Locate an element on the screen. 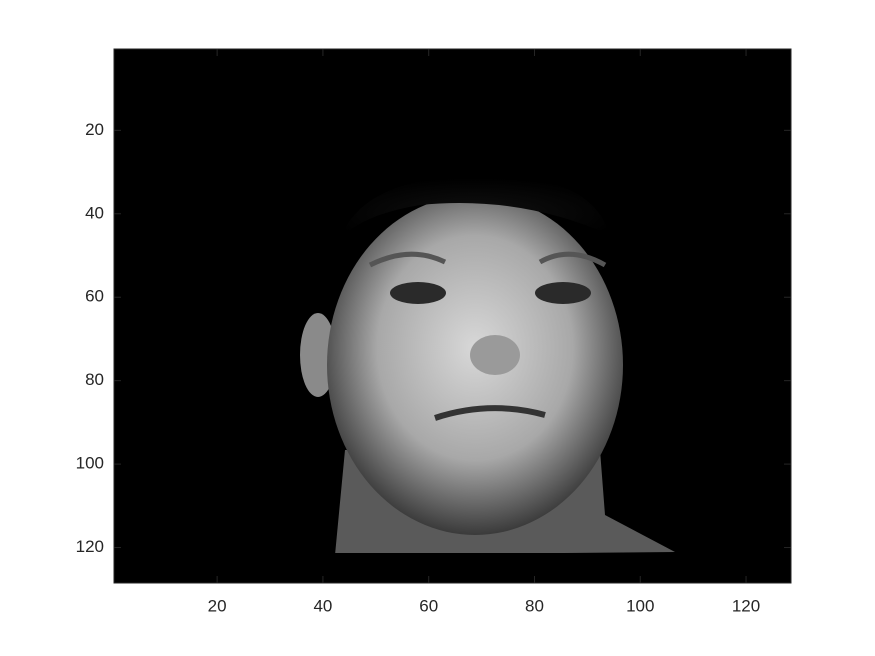 The height and width of the screenshot is (656, 875). y-tick-label: 80 is located at coordinates (94, 379).